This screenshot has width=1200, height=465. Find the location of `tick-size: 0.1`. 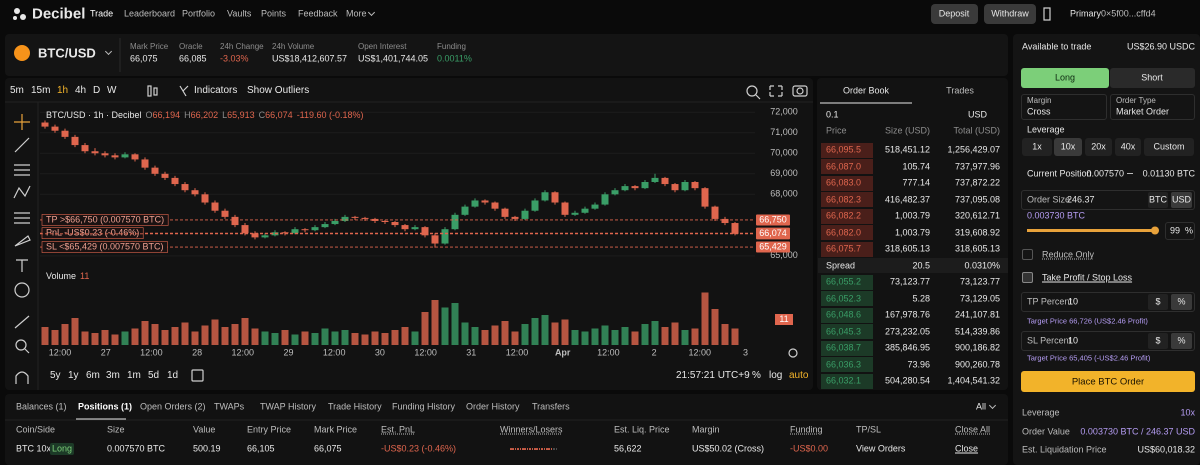

tick-size: 0.1 is located at coordinates (832, 114).